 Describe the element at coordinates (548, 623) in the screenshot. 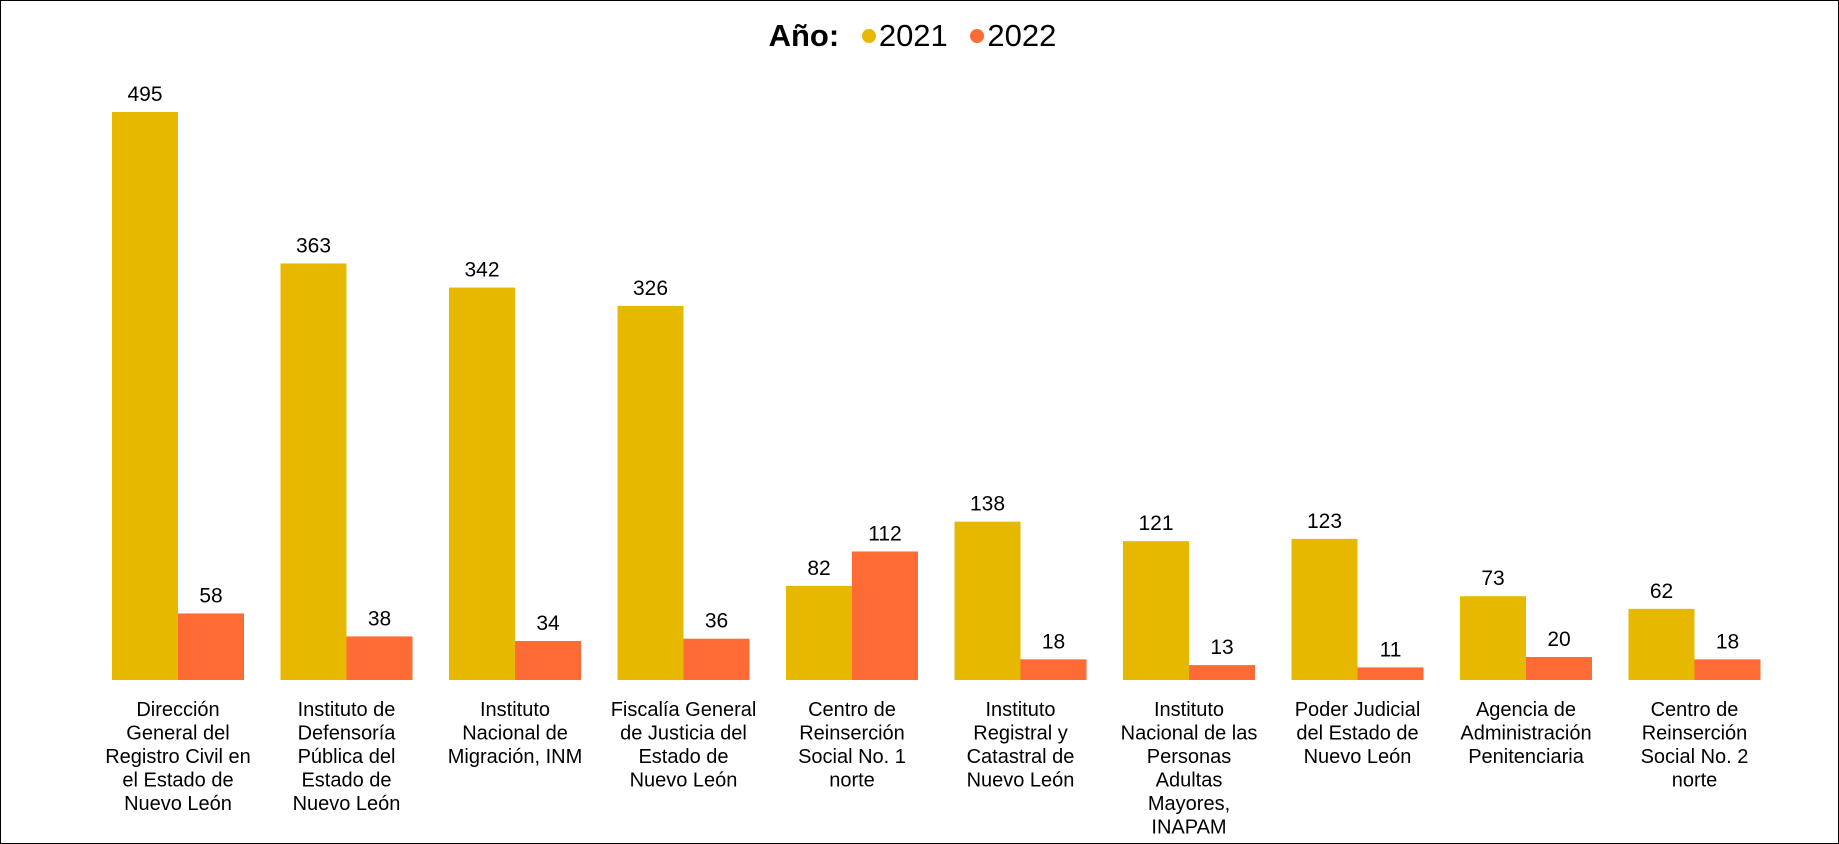

I see `value-label-2022-3: 34` at that location.